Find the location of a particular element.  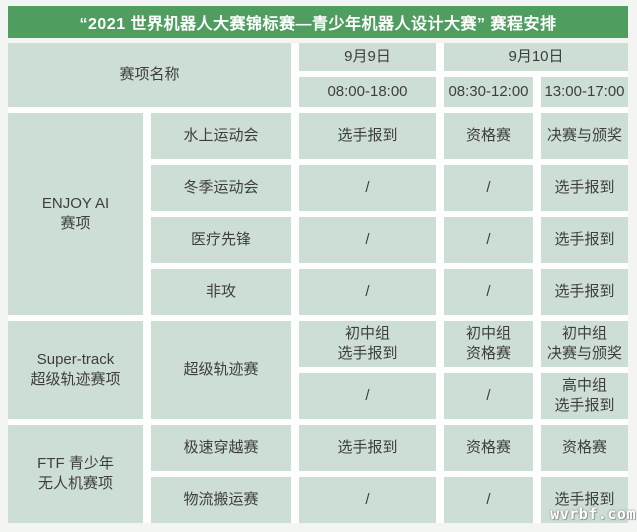

event-cell: 极速穿越赛 is located at coordinates (221, 448).